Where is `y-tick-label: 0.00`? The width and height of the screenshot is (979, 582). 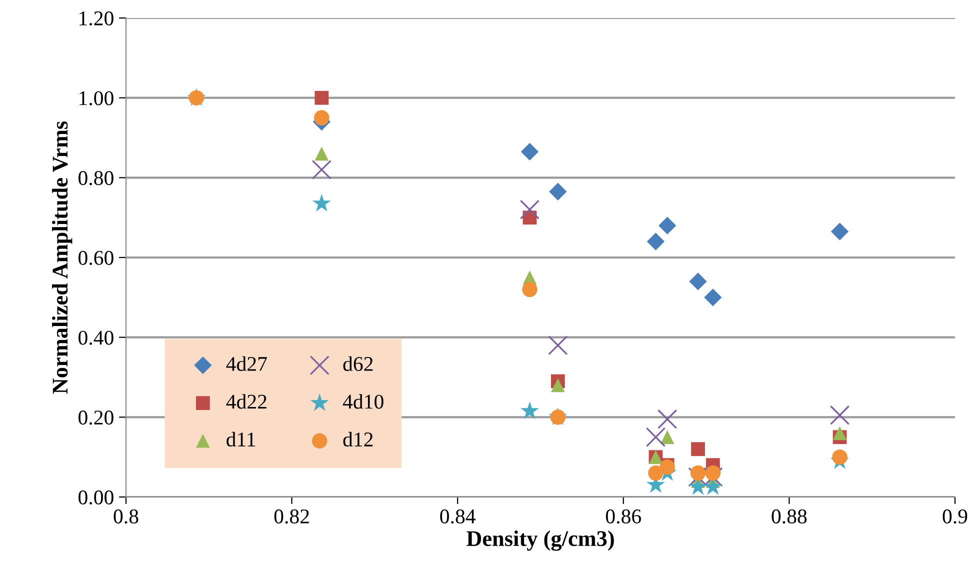 y-tick-label: 0.00 is located at coordinates (96, 497).